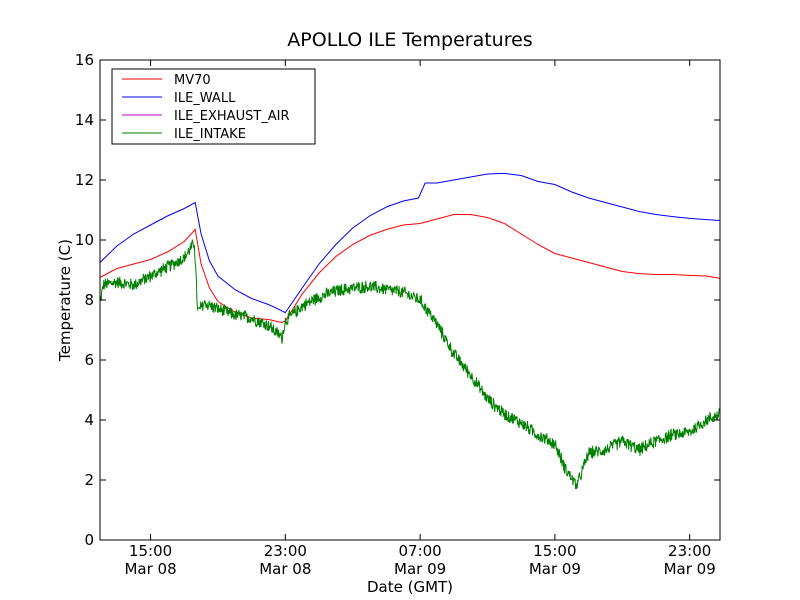  What do you see at coordinates (89, 540) in the screenshot?
I see `y-tick-label: 0` at bounding box center [89, 540].